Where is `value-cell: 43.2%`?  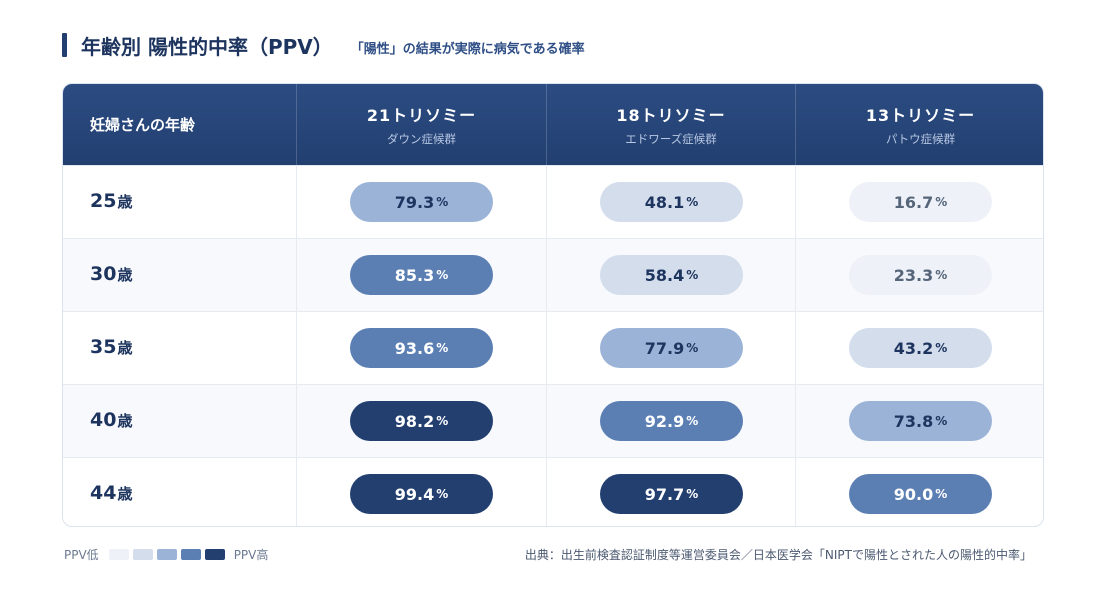 value-cell: 43.2% is located at coordinates (919, 348).